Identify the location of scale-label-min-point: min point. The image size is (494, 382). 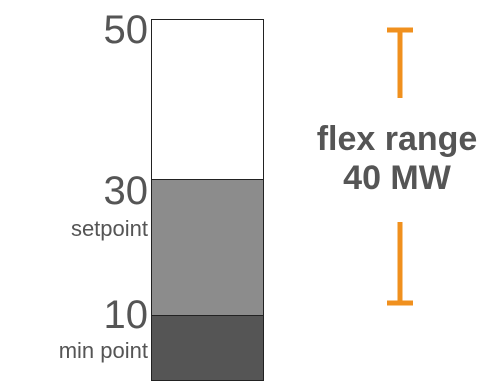
(103, 350).